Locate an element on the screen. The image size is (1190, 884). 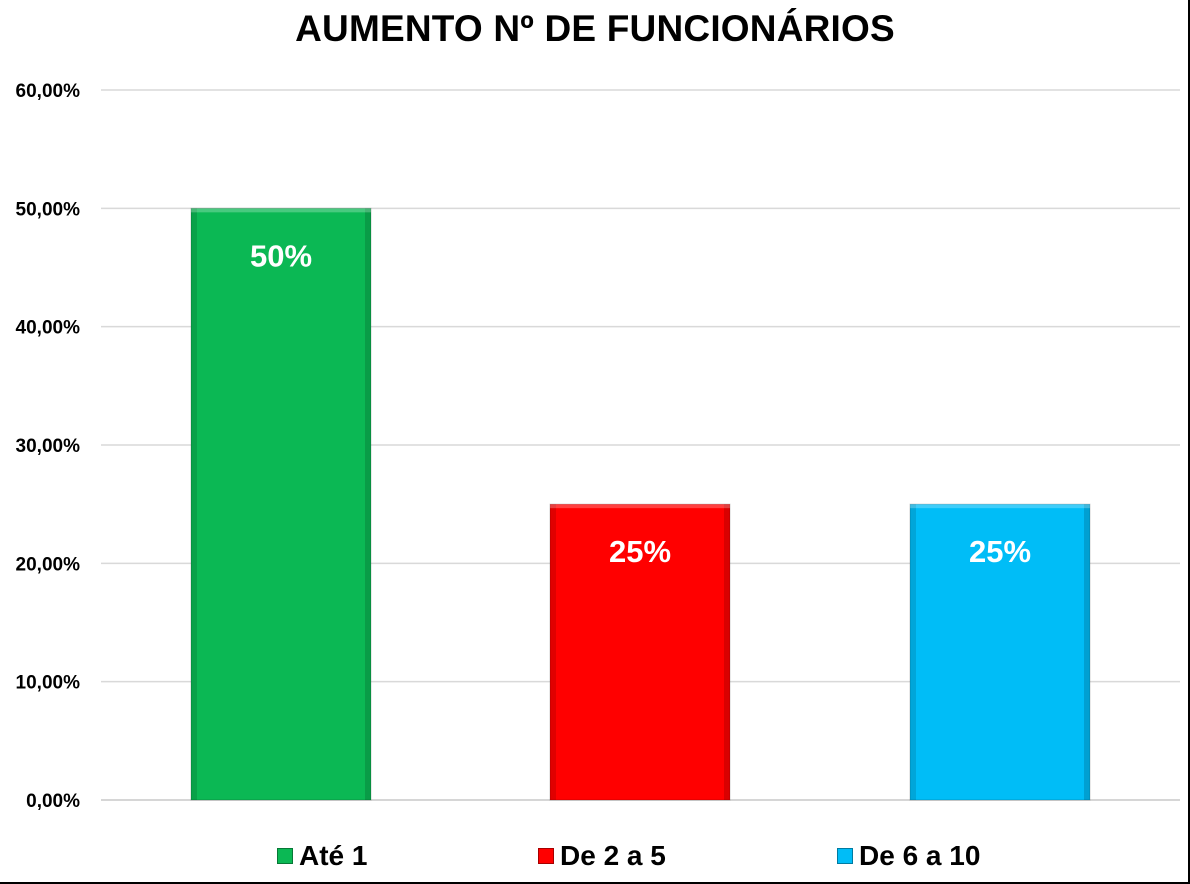
legend-item-de-6-a-10: De 6 a 10 is located at coordinates (908, 856).